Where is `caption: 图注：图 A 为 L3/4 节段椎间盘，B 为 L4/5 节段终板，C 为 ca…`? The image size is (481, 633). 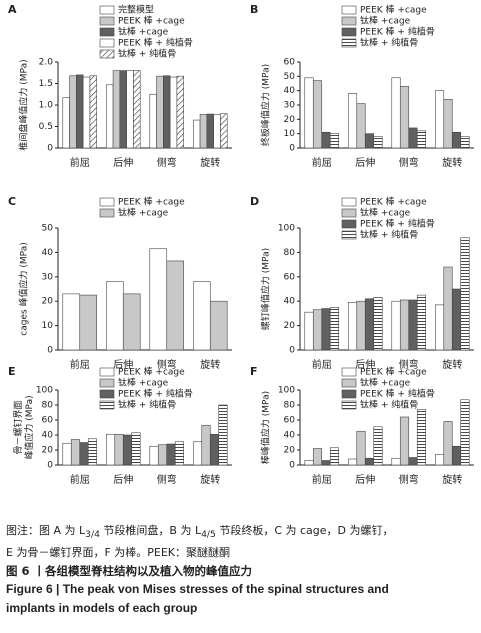 caption: 图注：图 A 为 L3/4 节段椎间盘，B 为 L4/5 节段终板，C 为 ca… is located at coordinates (241, 570).